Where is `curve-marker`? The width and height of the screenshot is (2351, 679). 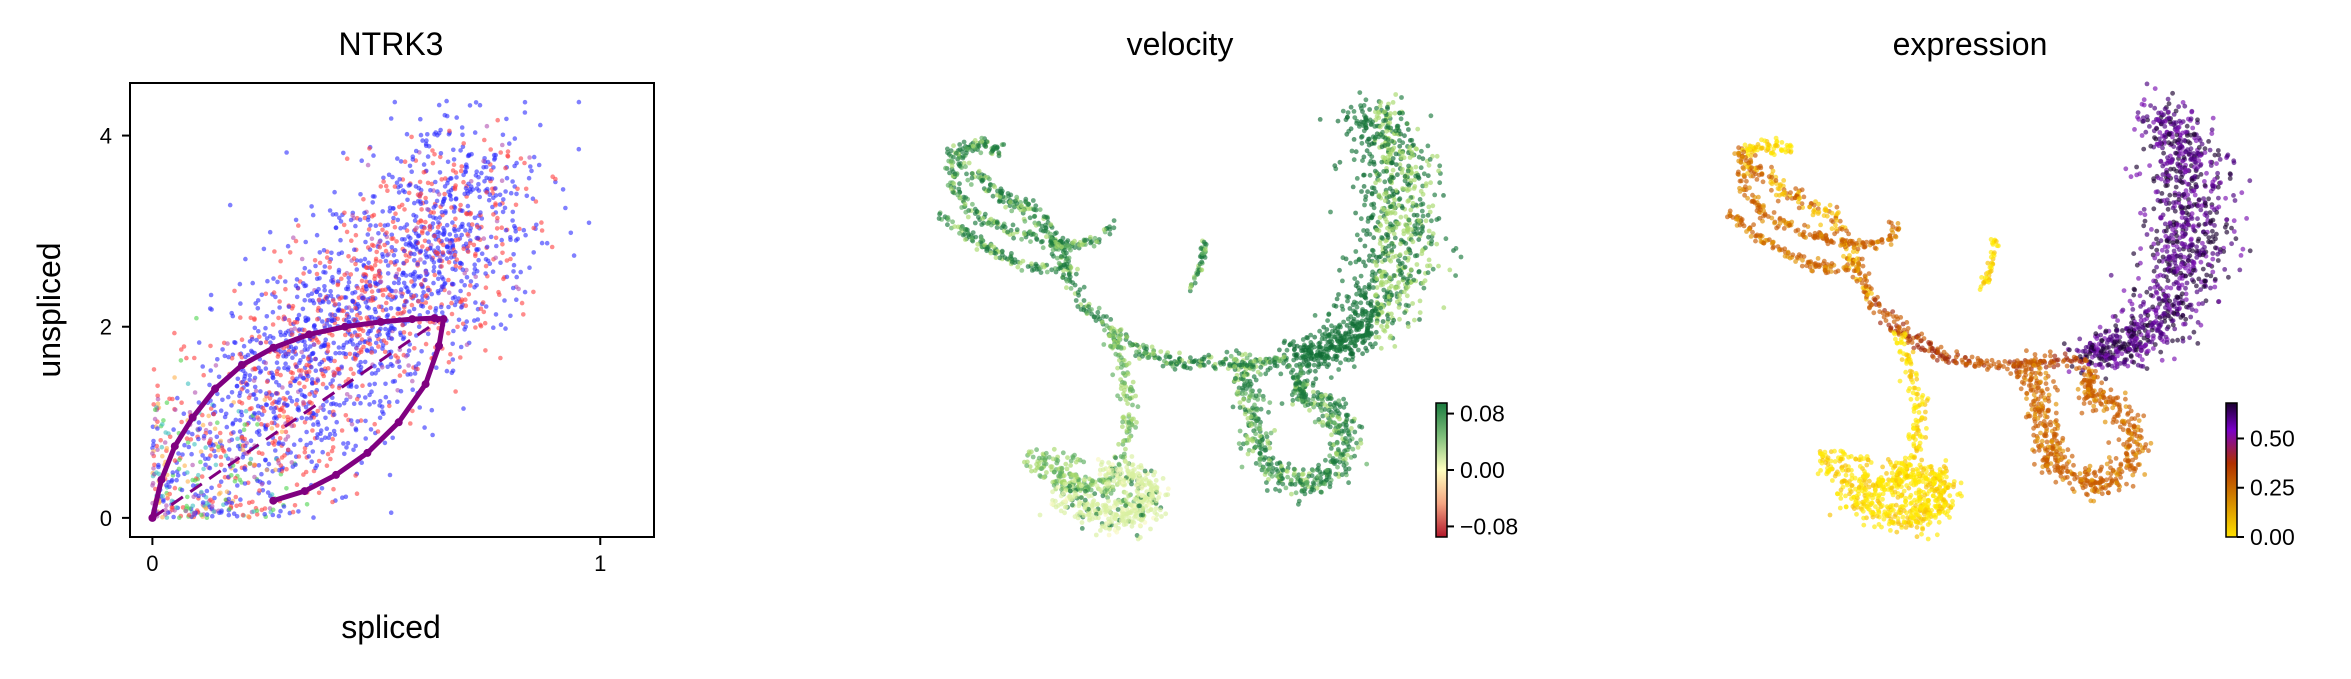
curve-marker is located at coordinates (152, 517).